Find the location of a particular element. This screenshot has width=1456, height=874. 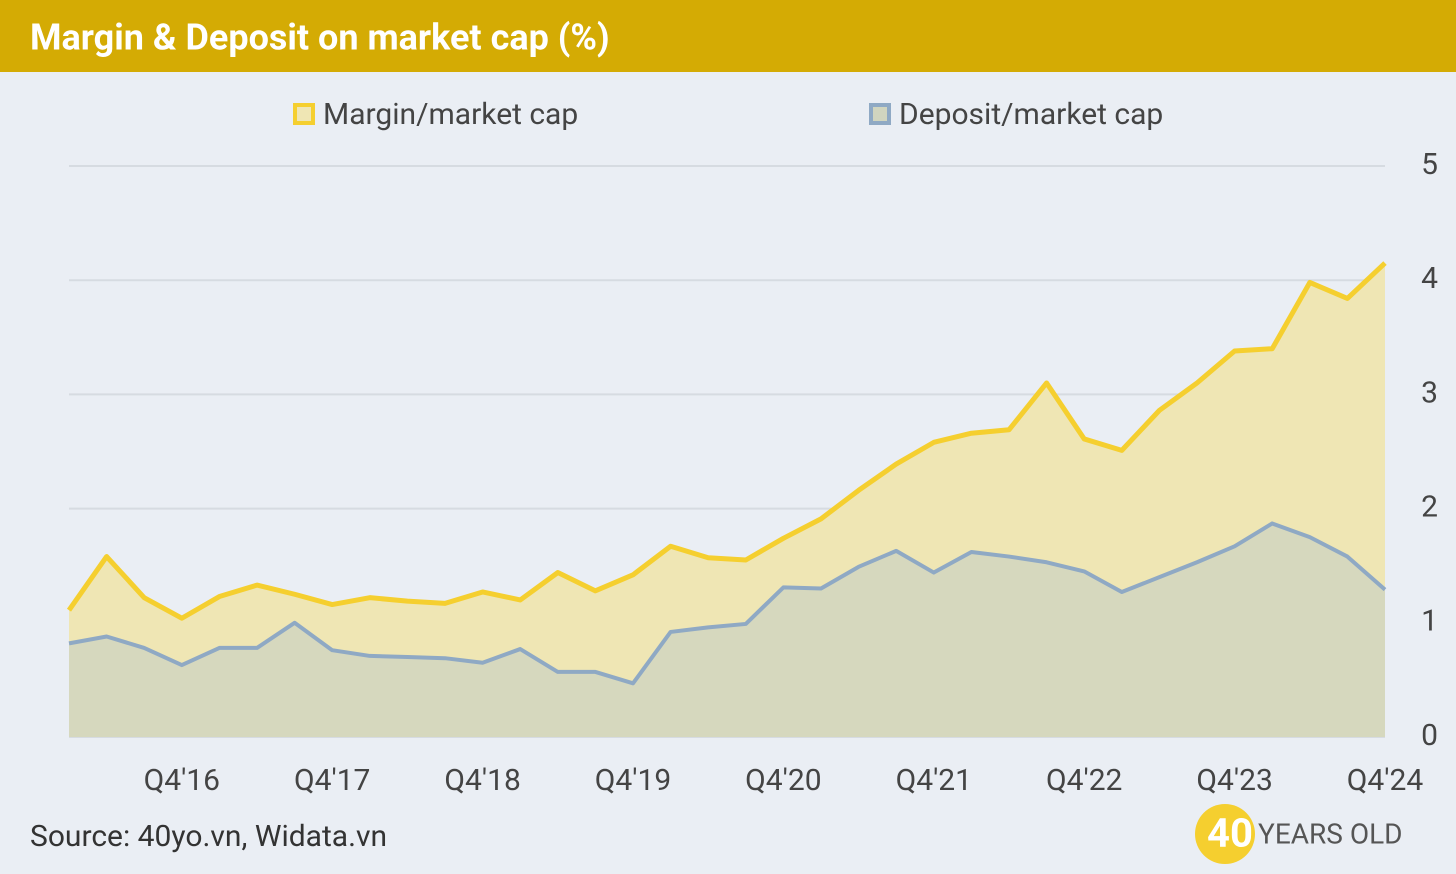

x-tick-label: Q4'22 is located at coordinates (1084, 780).